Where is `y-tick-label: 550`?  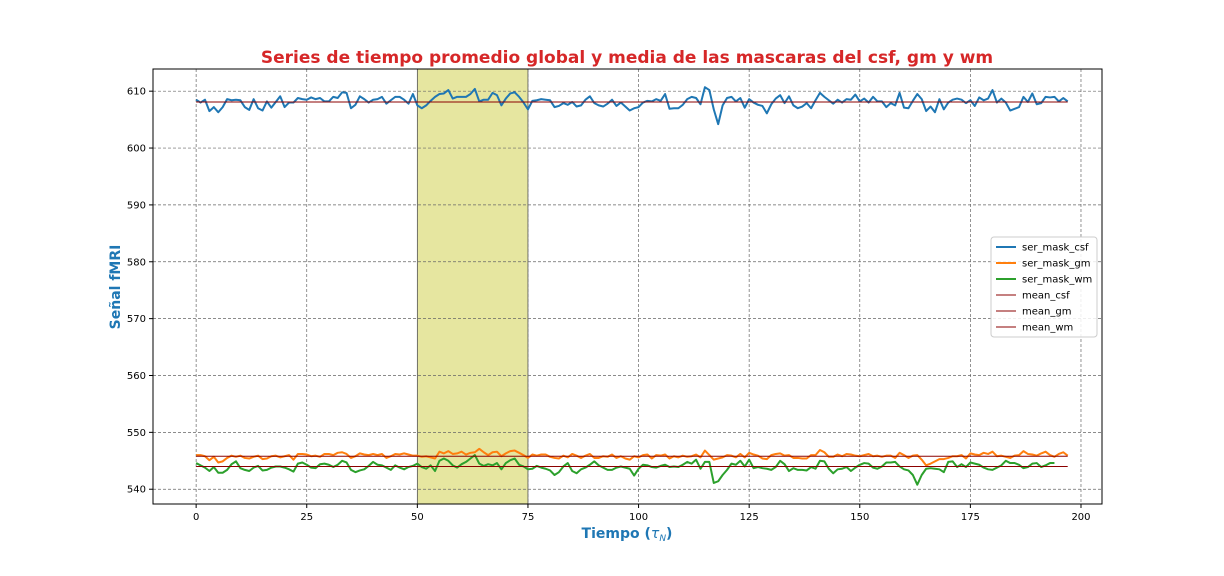
y-tick-label: 550 is located at coordinates (136, 433).